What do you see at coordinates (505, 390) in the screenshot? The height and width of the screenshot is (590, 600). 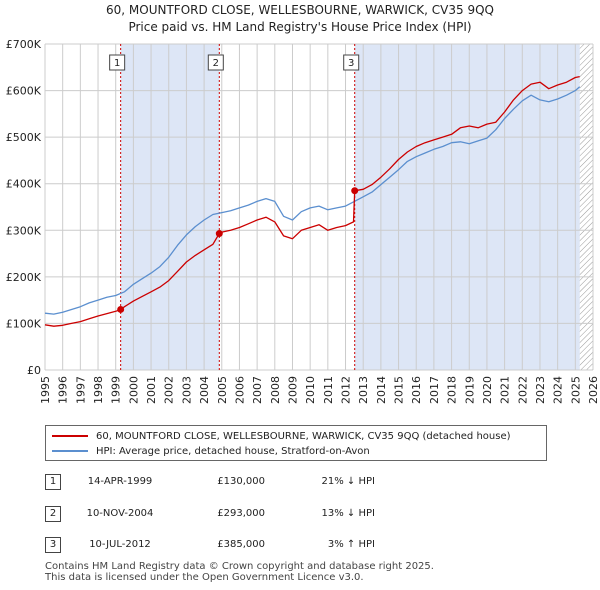 I see `x-tick-label: 2021` at bounding box center [505, 390].